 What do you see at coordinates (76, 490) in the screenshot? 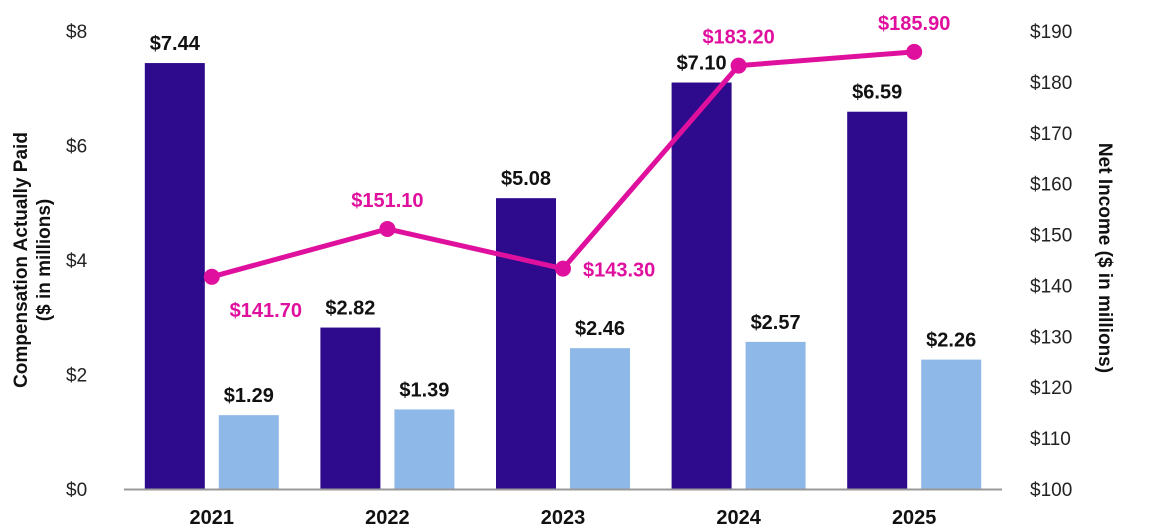
I see `y-tick-label: $0` at bounding box center [76, 490].